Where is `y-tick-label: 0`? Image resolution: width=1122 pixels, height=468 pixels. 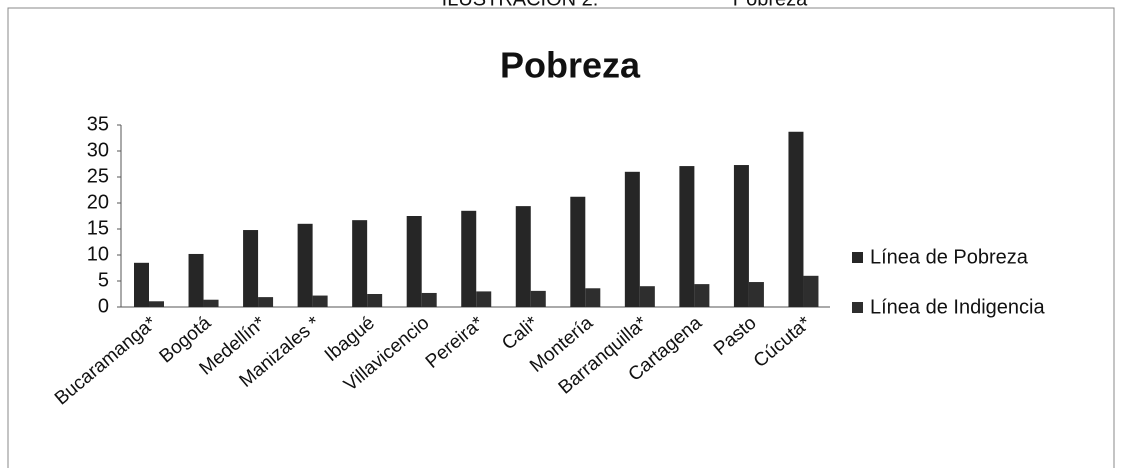 y-tick-label: 0 is located at coordinates (103, 306).